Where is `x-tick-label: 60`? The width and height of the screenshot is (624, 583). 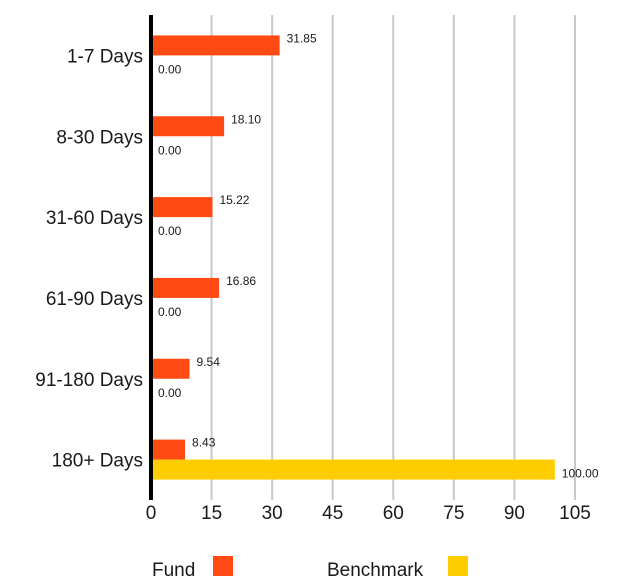
x-tick-label: 60 is located at coordinates (393, 513).